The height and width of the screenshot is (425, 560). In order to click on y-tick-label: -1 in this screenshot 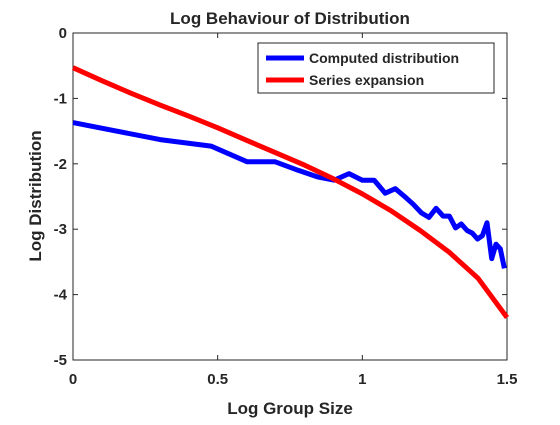, I will do `click(60, 98)`.